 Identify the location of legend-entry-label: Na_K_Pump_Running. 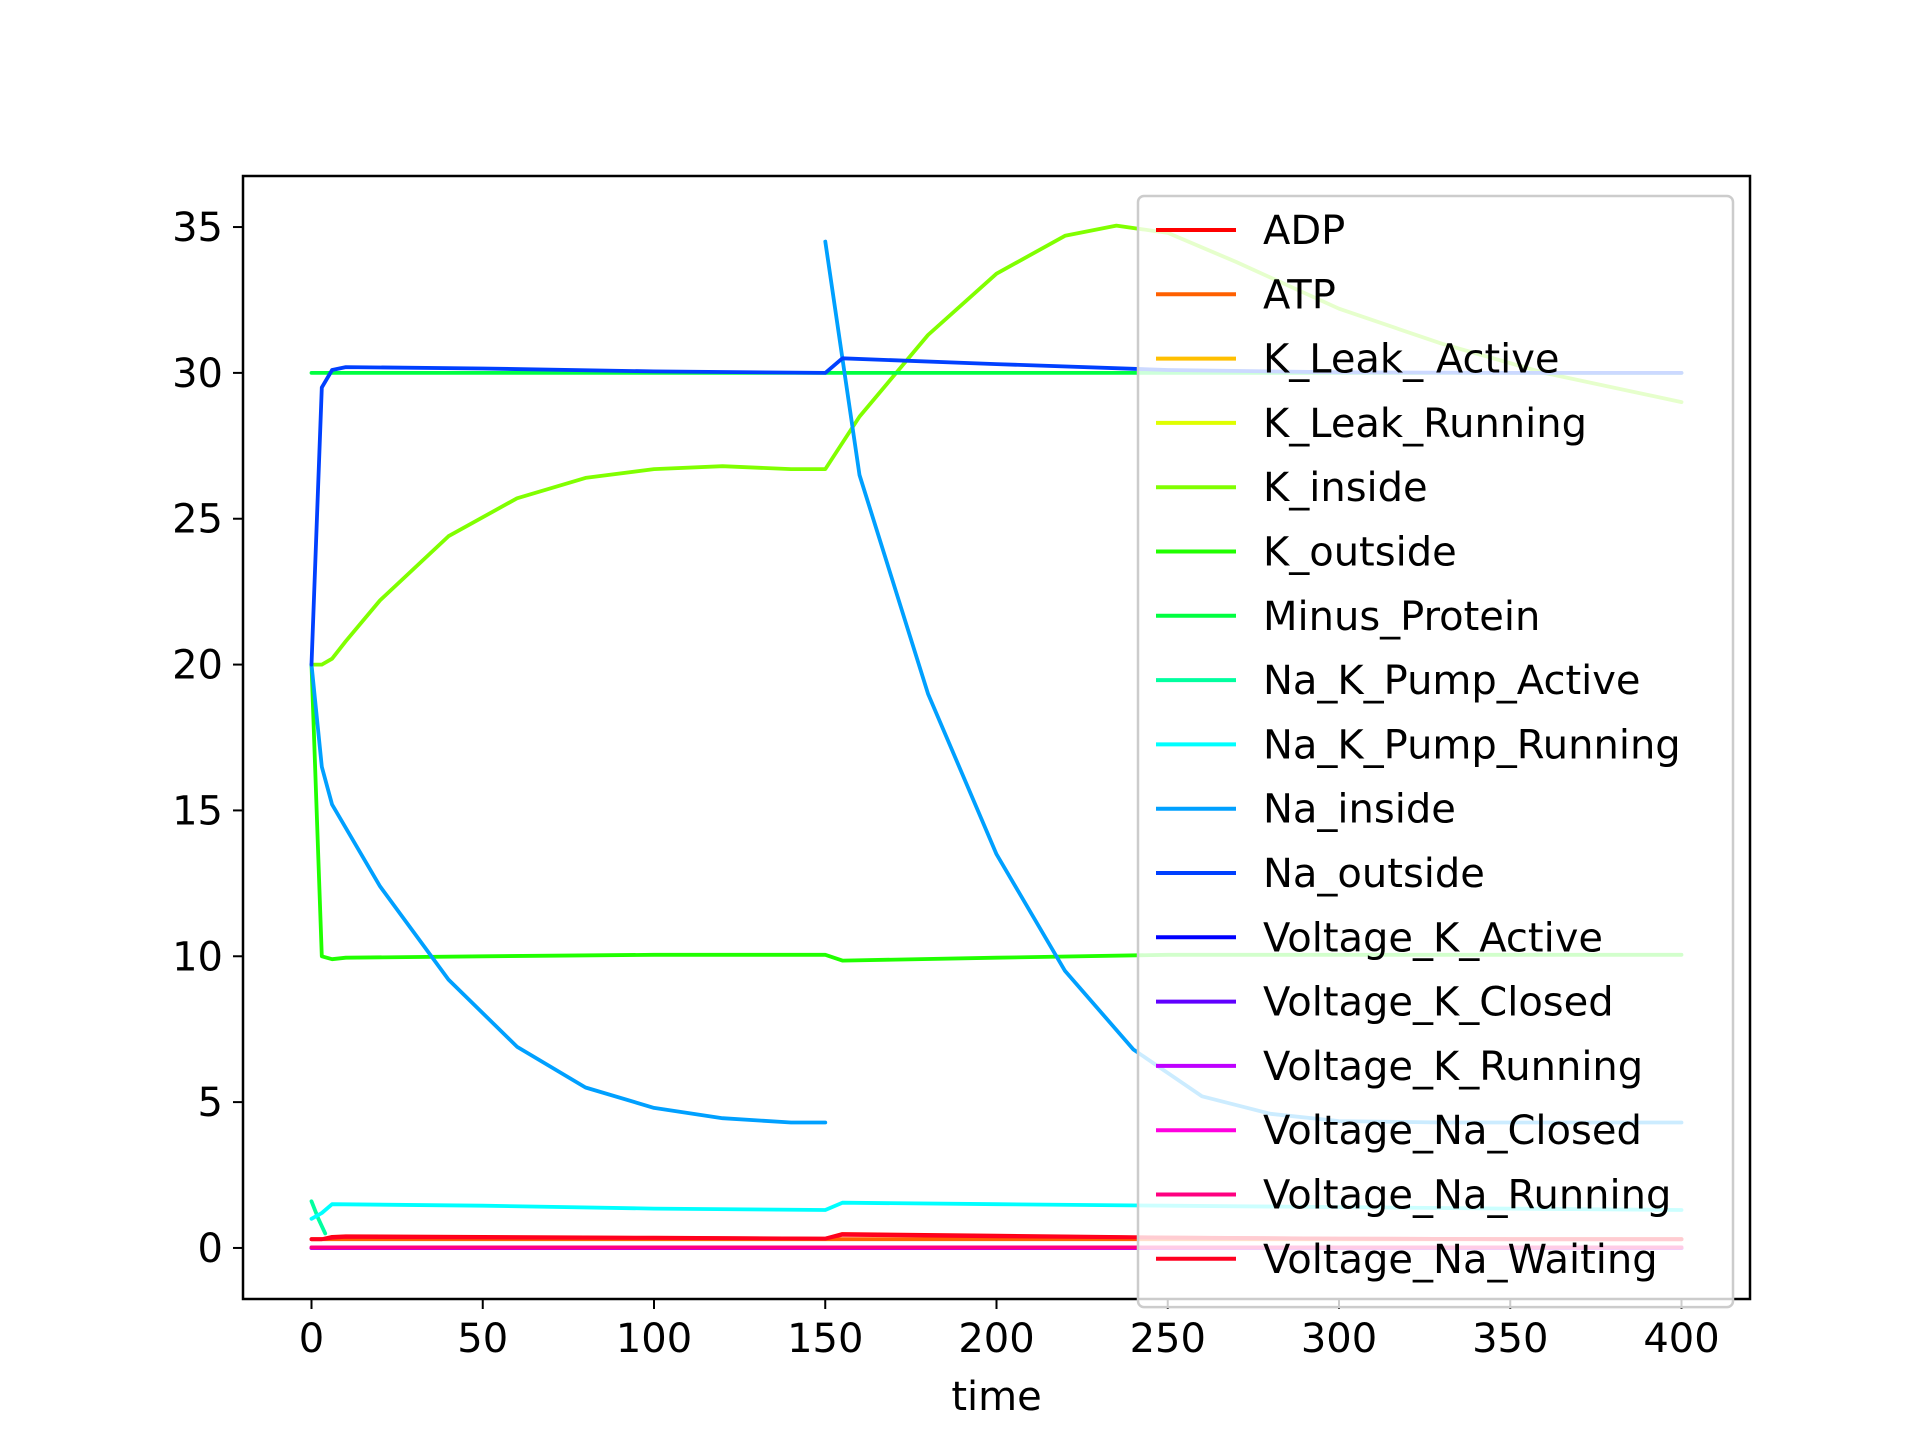
(1472, 745).